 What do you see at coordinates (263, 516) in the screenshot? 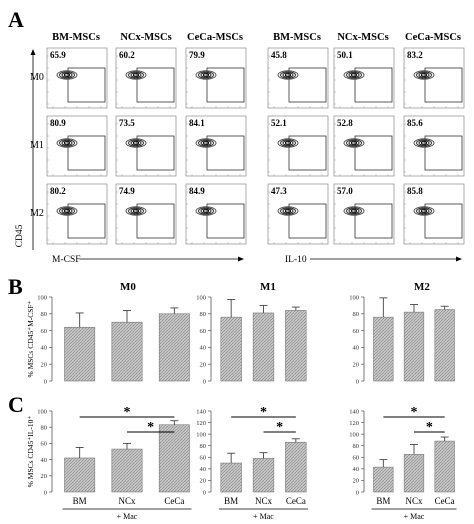
I see `group-label: + Mac` at bounding box center [263, 516].